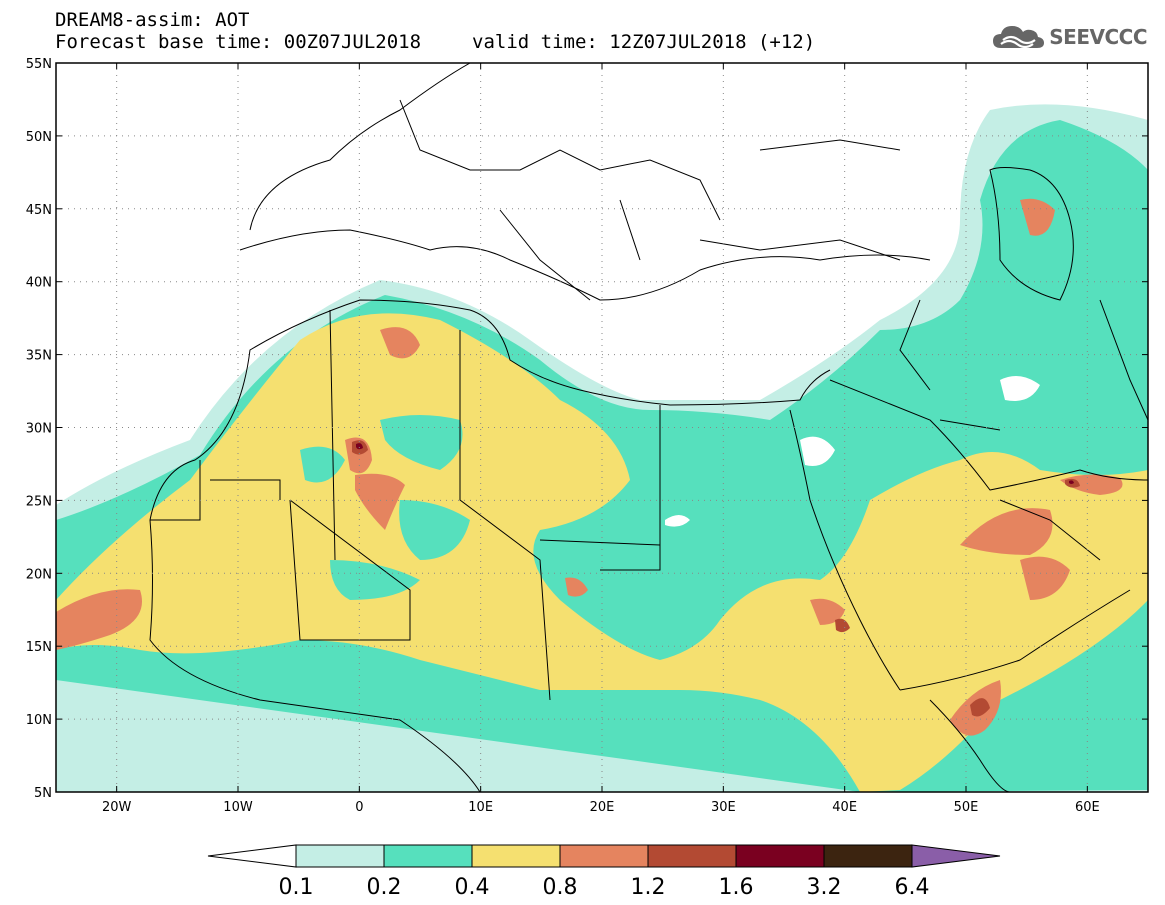  I want to click on lat-tick-label: 45N, so click(39, 210).